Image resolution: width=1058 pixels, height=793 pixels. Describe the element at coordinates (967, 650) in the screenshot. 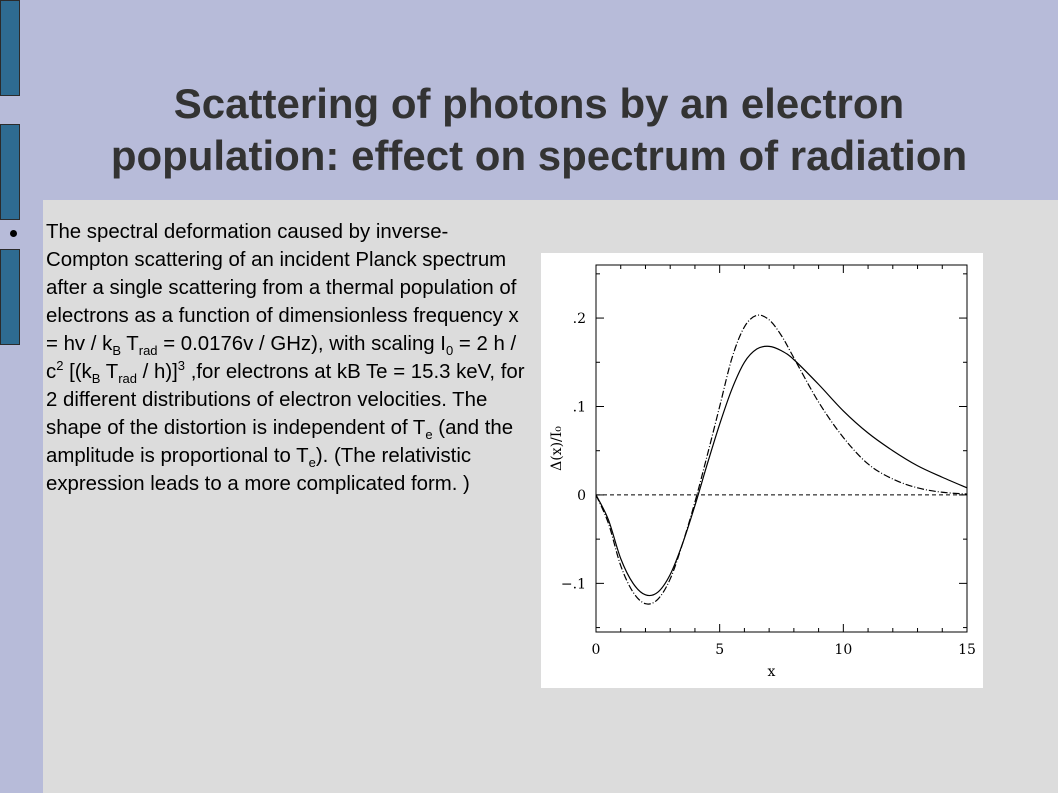

I see `x-tick-label: 15` at that location.